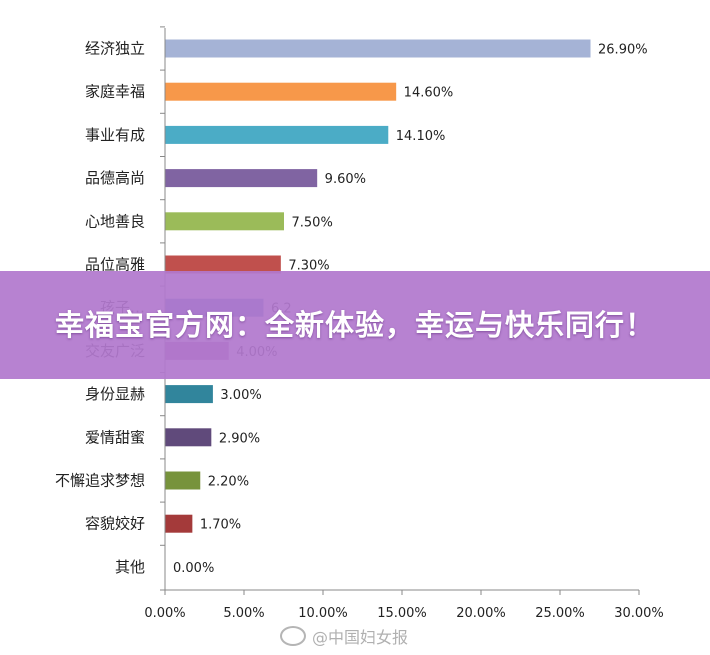 This screenshot has height=655, width=710. Describe the element at coordinates (115, 178) in the screenshot. I see `category-label: 品德高尚` at that location.